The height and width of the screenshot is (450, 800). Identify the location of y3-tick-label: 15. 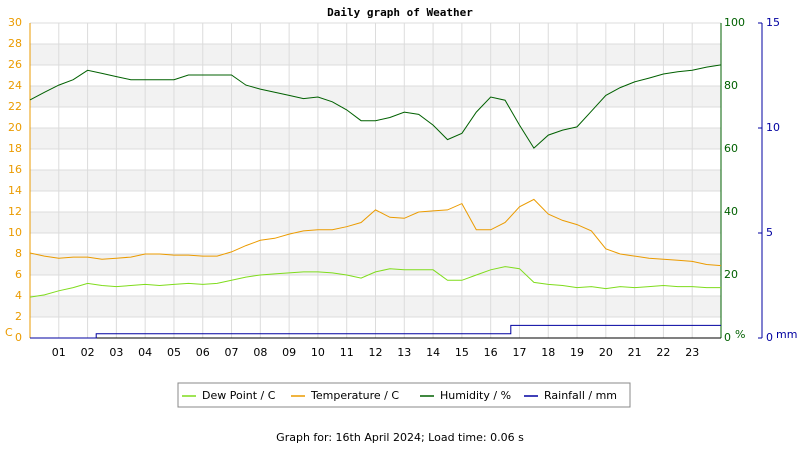
(773, 22).